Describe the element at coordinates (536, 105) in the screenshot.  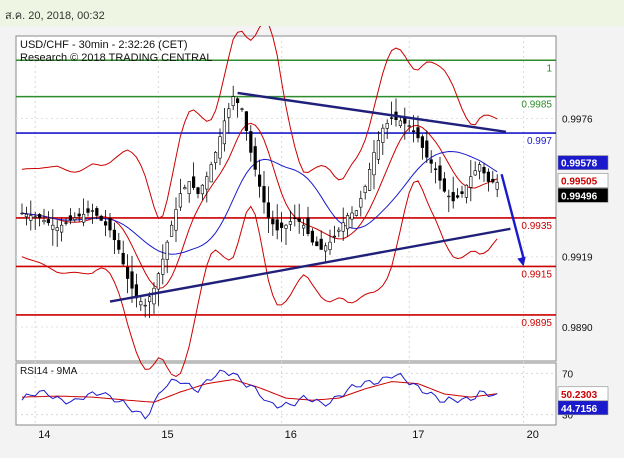
I see `level-label: 0.9985` at that location.